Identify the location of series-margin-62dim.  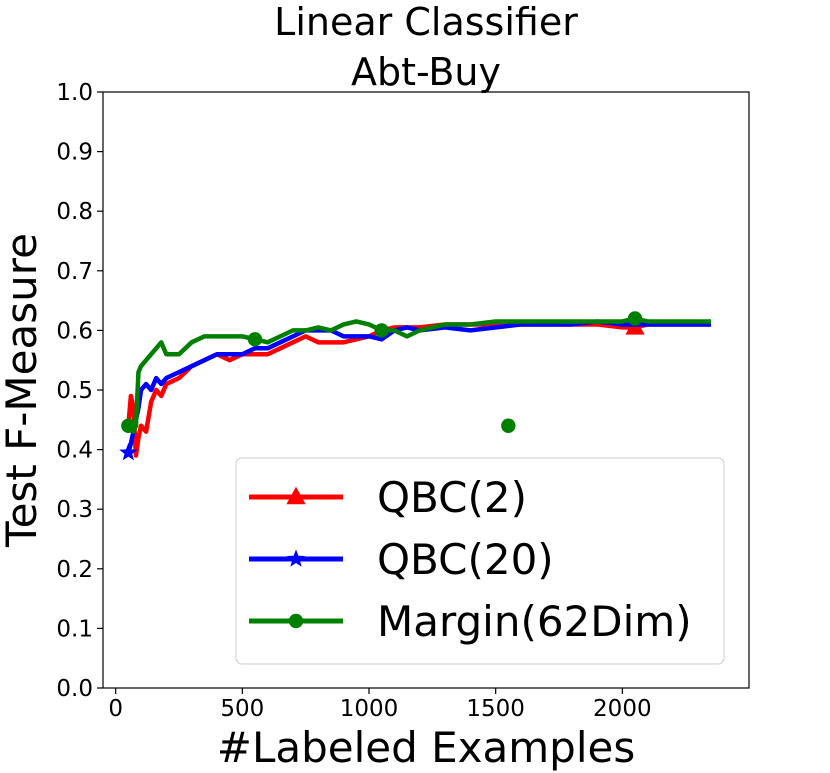
(416, 372).